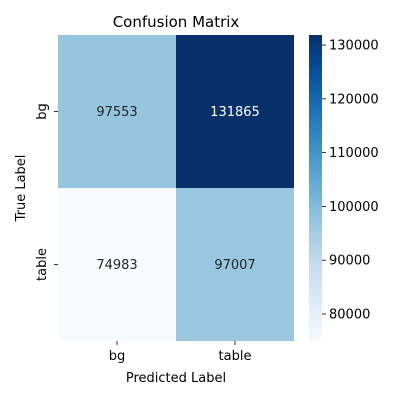 The width and height of the screenshot is (400, 400). I want to click on heatmap-cell-bg-table, so click(235, 111).